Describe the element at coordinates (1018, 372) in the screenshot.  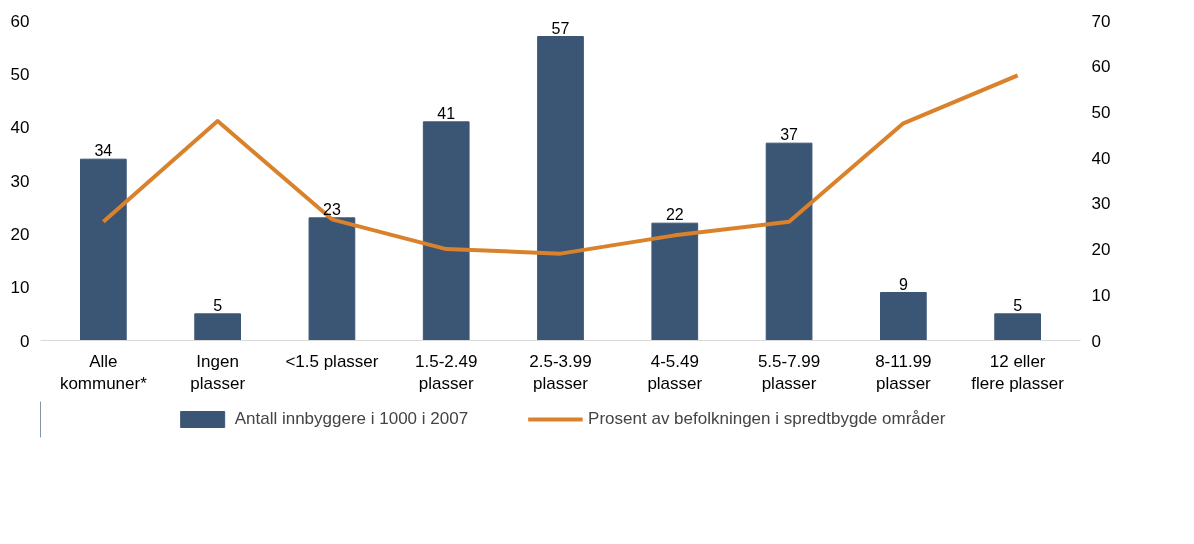
I see `x-tick-label: 12 eller flere plasser` at that location.